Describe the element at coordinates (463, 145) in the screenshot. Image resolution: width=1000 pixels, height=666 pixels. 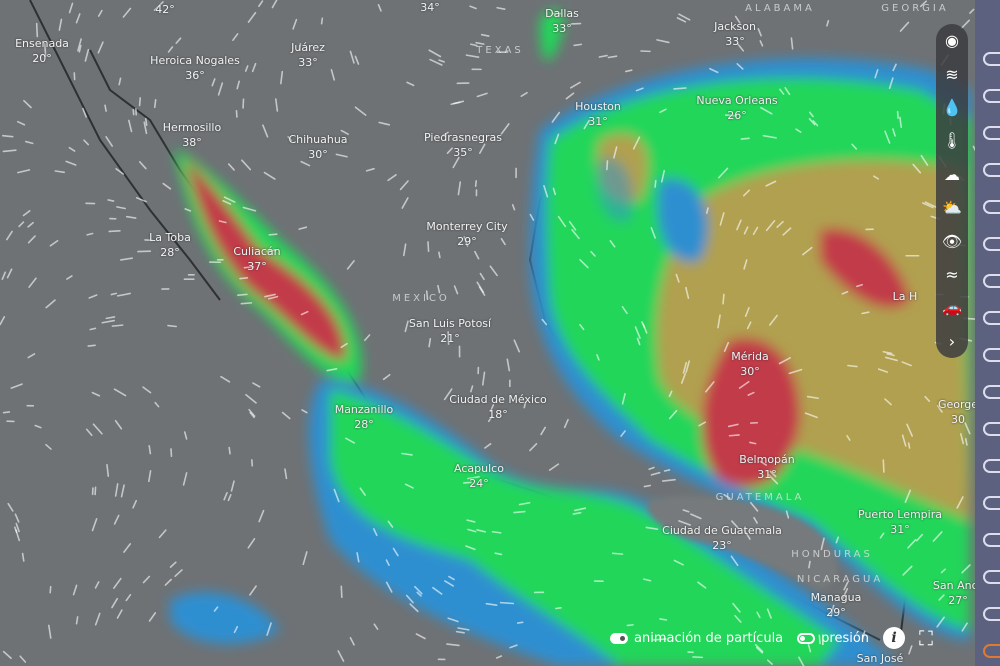
I see `city-label: Piedrasnegras 35°` at that location.